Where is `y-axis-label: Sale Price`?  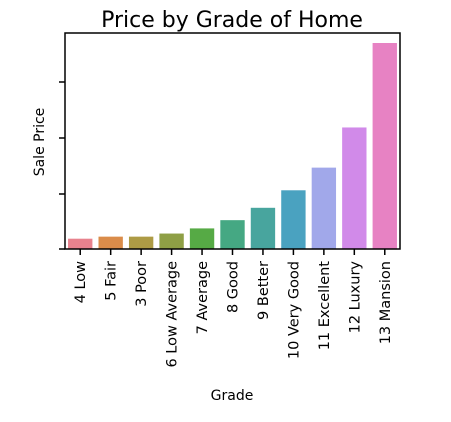 y-axis-label: Sale Price is located at coordinates (40, 142).